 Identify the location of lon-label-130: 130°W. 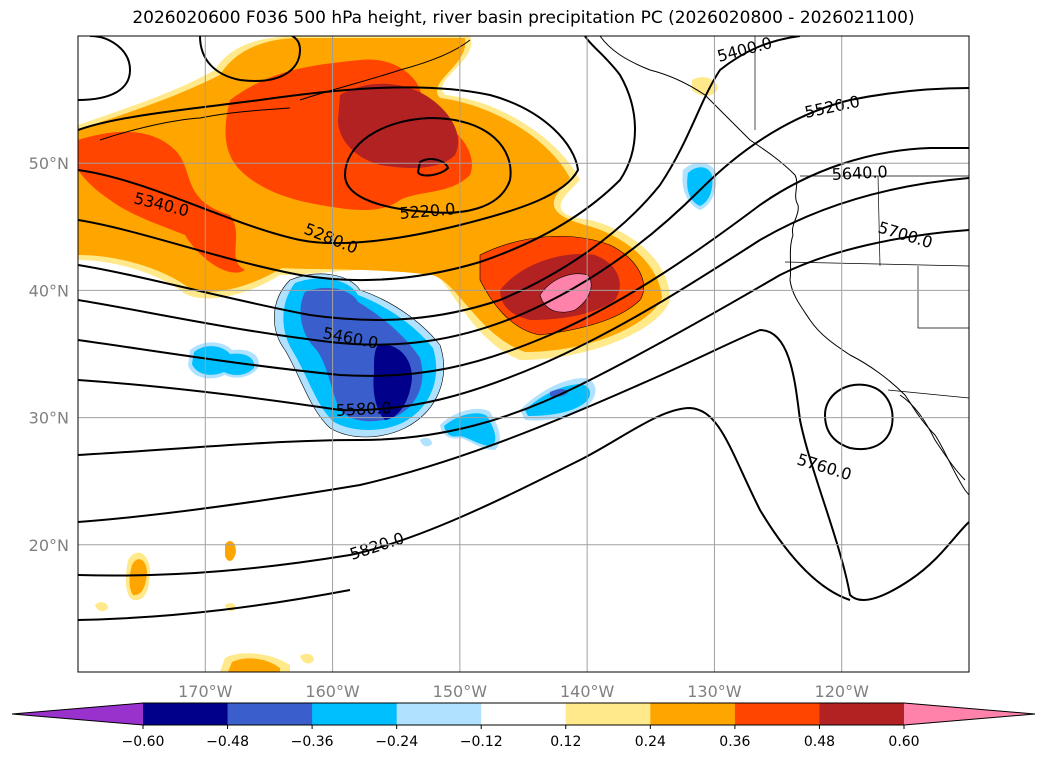
(714, 691).